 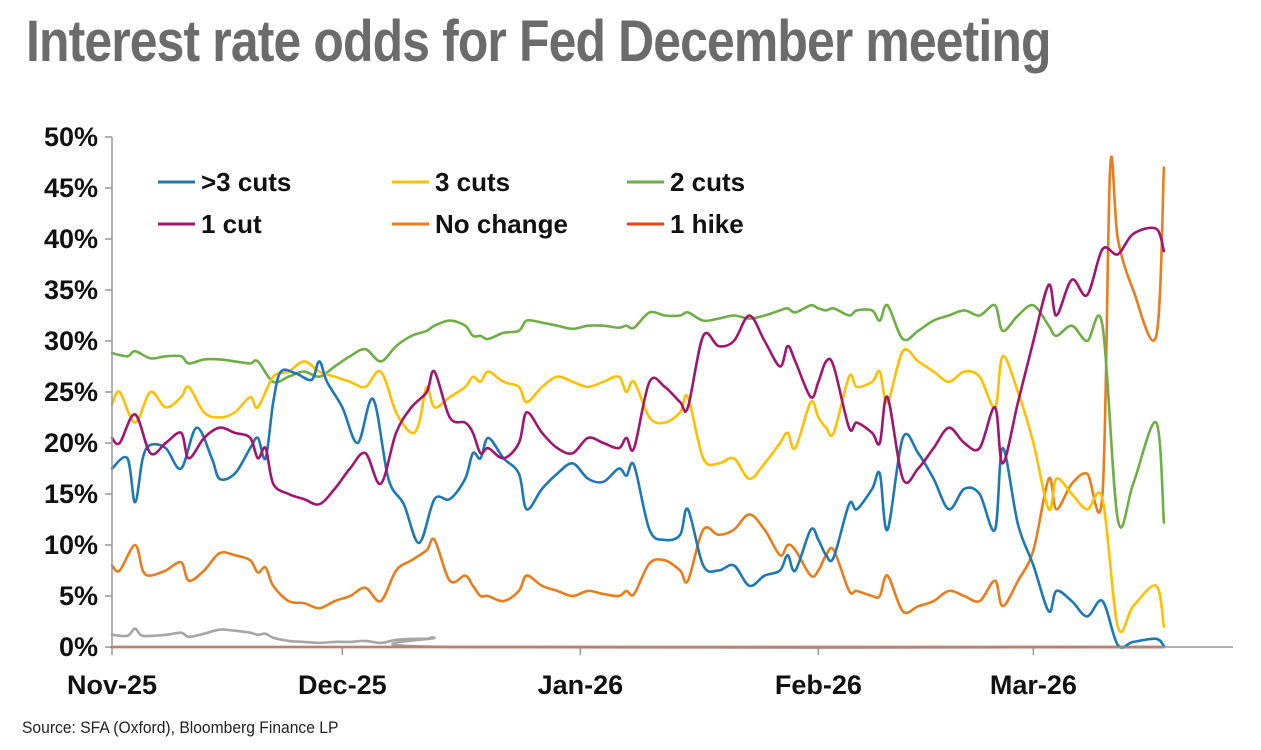 What do you see at coordinates (71, 545) in the screenshot?
I see `y-tick-label: 10%` at bounding box center [71, 545].